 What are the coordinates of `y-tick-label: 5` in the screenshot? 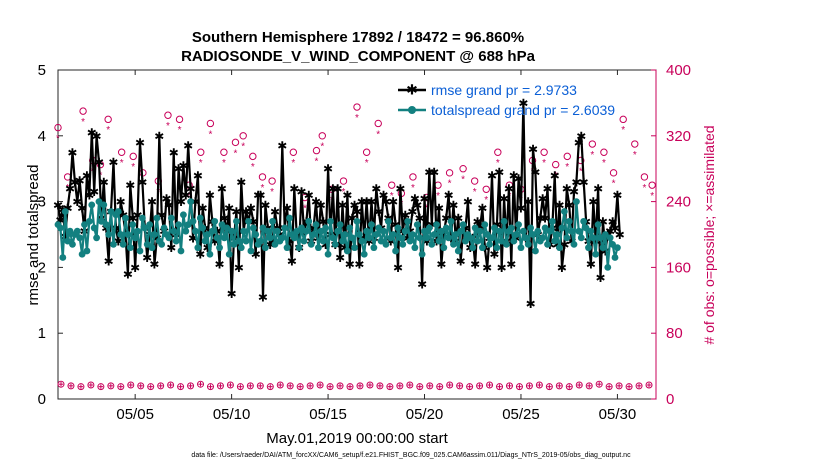 It's located at (42, 70).